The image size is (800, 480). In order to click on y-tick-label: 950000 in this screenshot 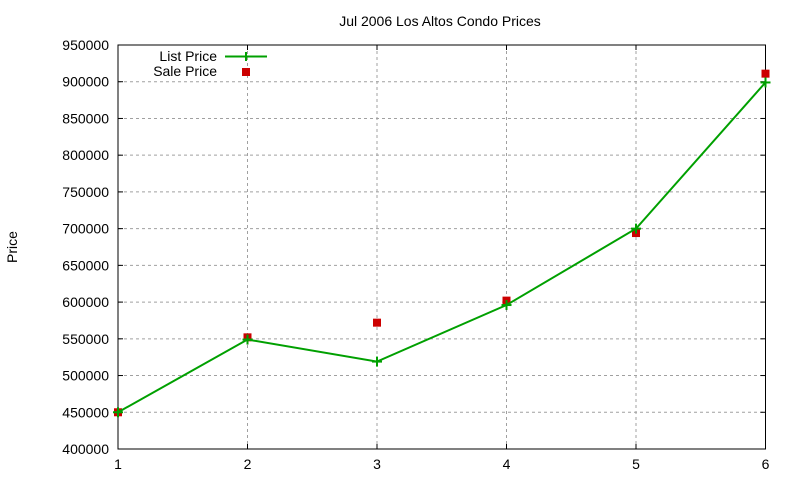, I will do `click(85, 45)`.